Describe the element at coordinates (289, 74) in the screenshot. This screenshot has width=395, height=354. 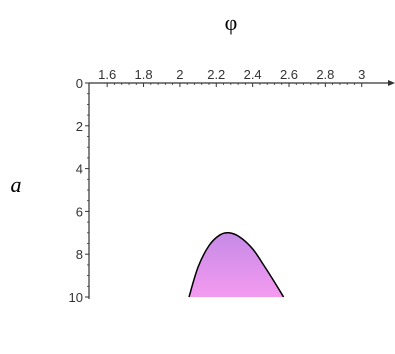
I see `x-tick-label: 2.6` at that location.